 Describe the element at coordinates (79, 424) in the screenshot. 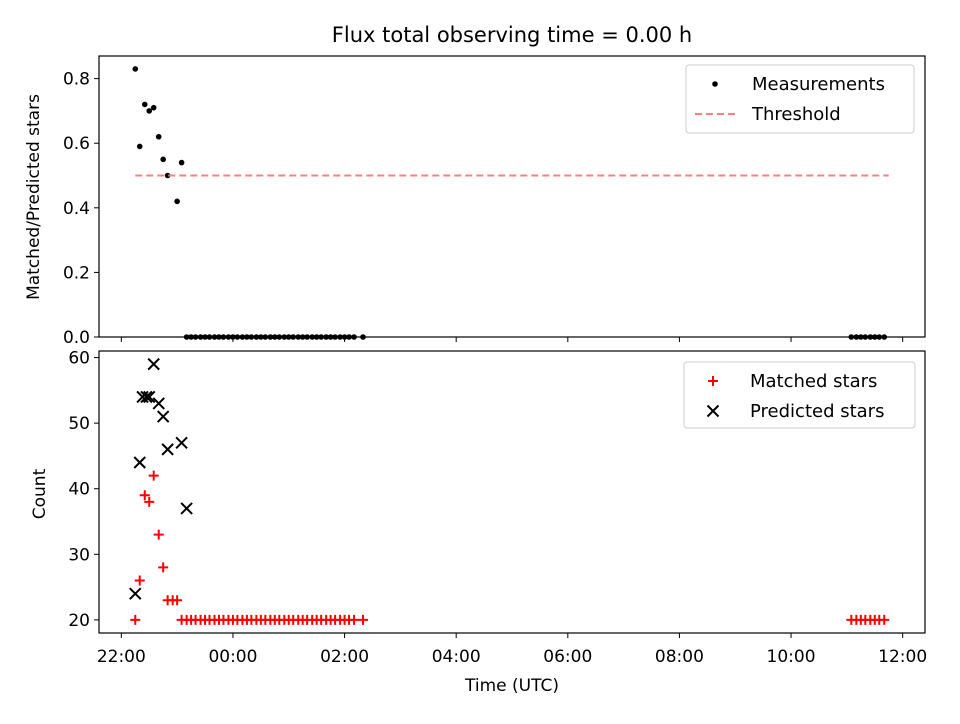

I see `y-tick-label: 50` at that location.